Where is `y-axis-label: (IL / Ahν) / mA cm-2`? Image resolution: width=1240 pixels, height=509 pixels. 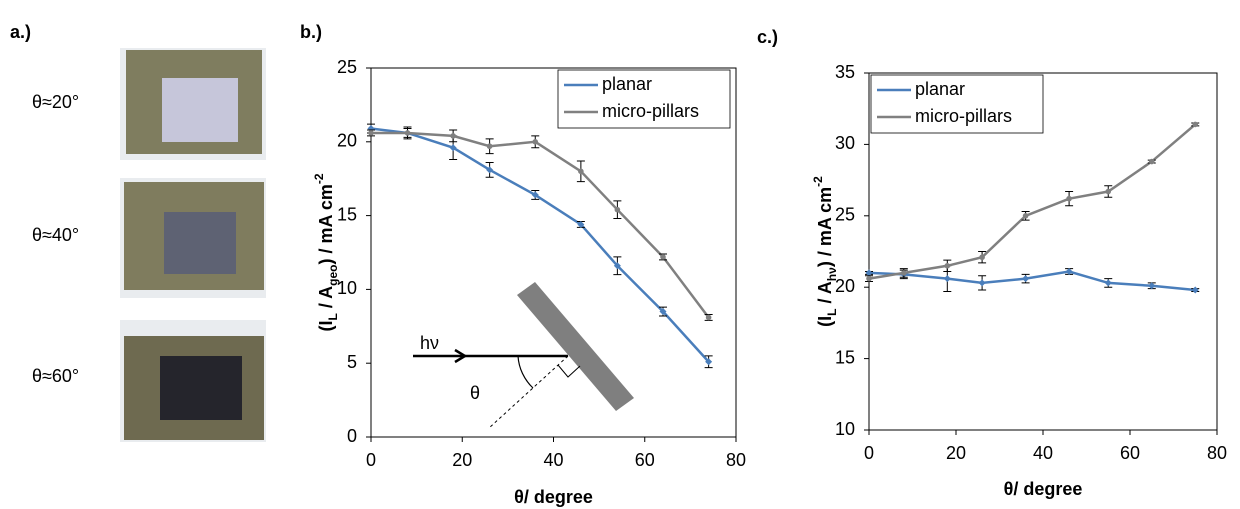
y-axis-label: (IL / Ahν) / mA cm-2 is located at coordinates (825, 251).